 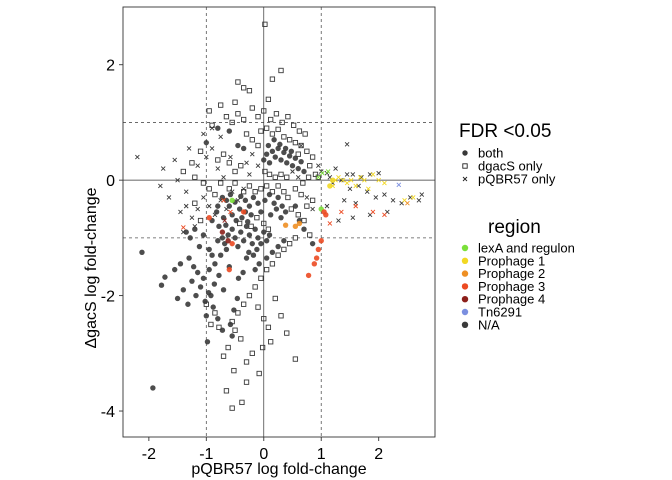 What do you see at coordinates (110, 181) in the screenshot?
I see `y-tick-label: 0` at bounding box center [110, 181].